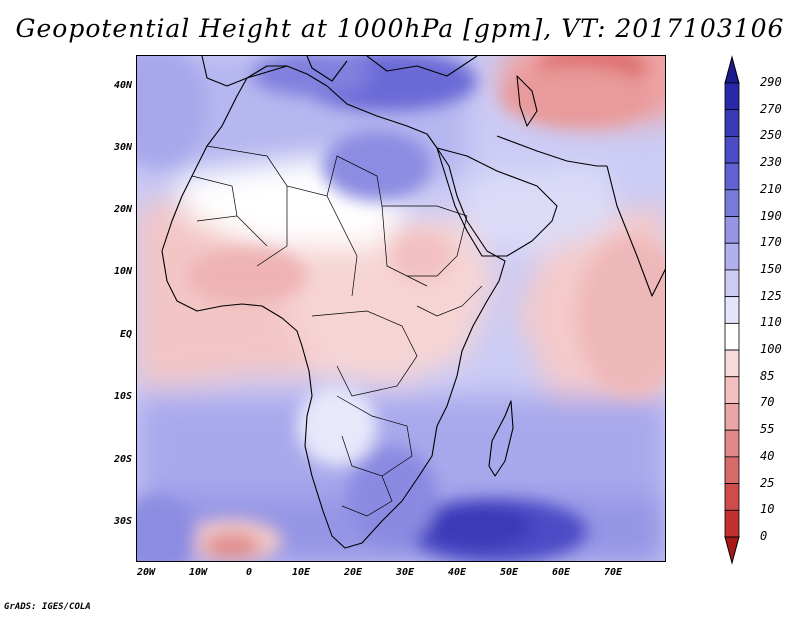 This screenshot has height=618, width=800. Describe the element at coordinates (771, 322) in the screenshot. I see `colorbar-label: 110` at that location.